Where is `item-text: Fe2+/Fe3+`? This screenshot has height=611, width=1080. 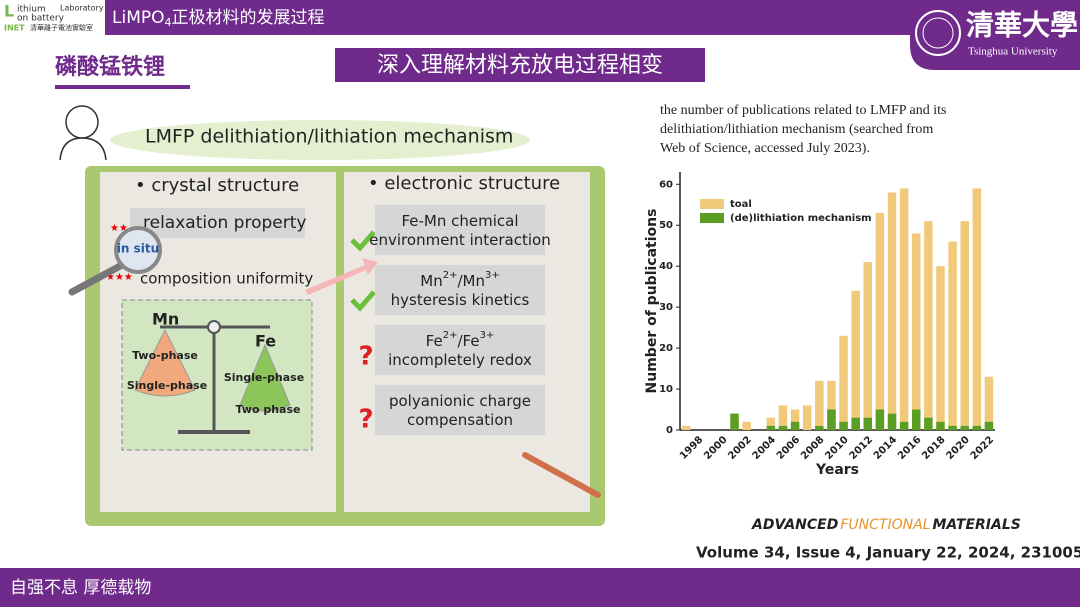
item-text: Fe2+/Fe3+ is located at coordinates (460, 340).